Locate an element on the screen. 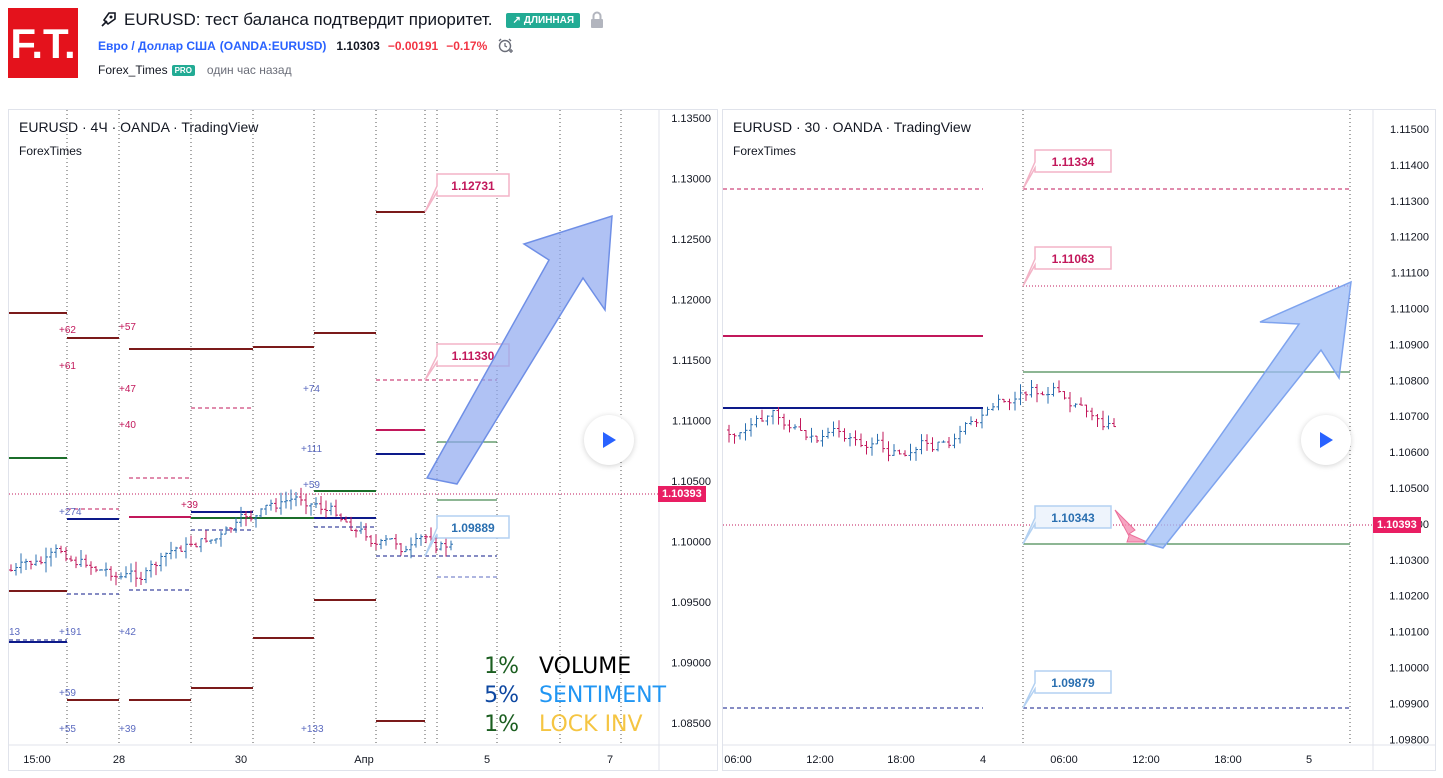  arrow-up-right-icon: ↗ is located at coordinates (516, 20).